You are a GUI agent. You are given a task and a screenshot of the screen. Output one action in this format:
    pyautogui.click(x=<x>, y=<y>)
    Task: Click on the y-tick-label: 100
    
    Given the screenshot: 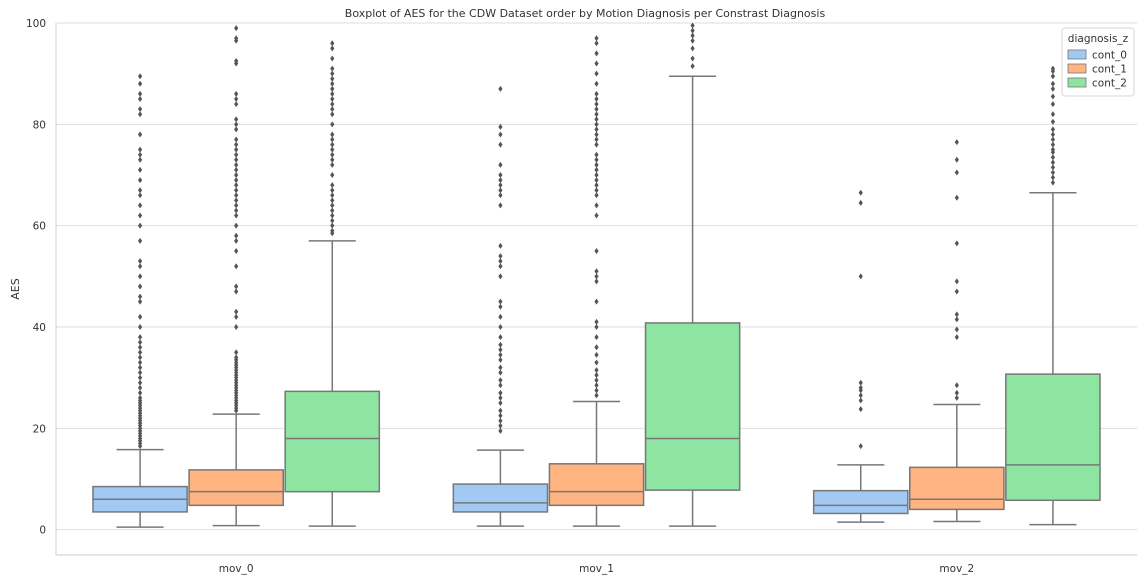 What is the action you would take?
    pyautogui.click(x=36, y=24)
    